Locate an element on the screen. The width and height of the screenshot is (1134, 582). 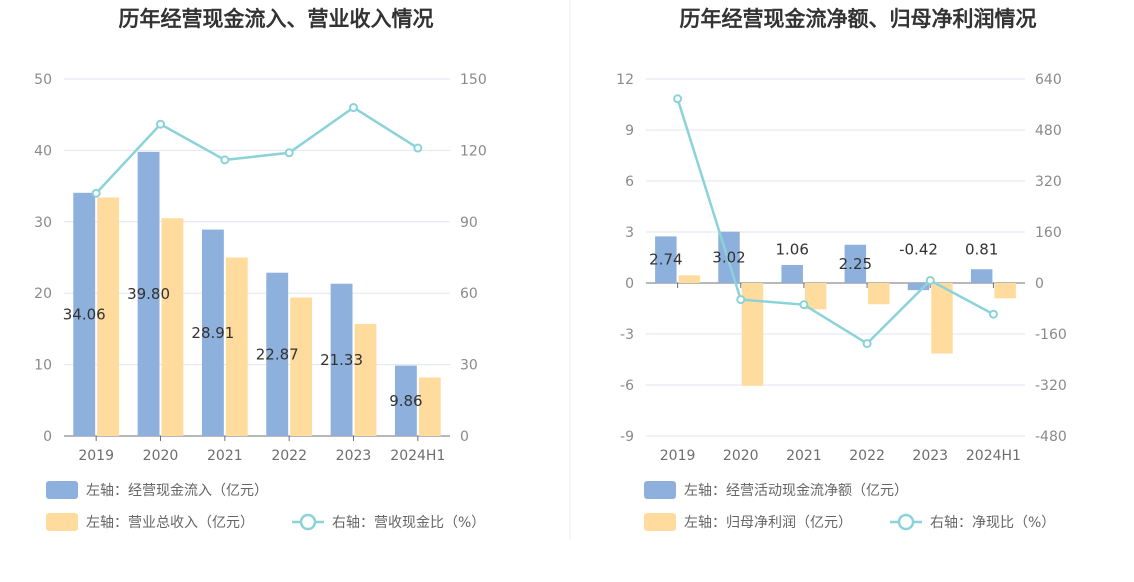
data-label: 34.06 is located at coordinates (84, 314).